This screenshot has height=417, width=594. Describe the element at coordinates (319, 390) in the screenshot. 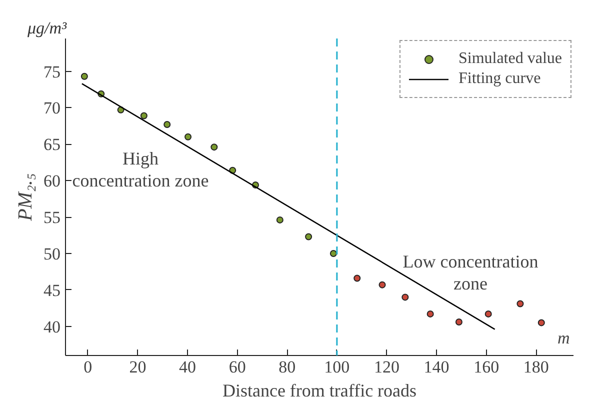

I see `x-axis-title: Distance from traffic roads` at that location.